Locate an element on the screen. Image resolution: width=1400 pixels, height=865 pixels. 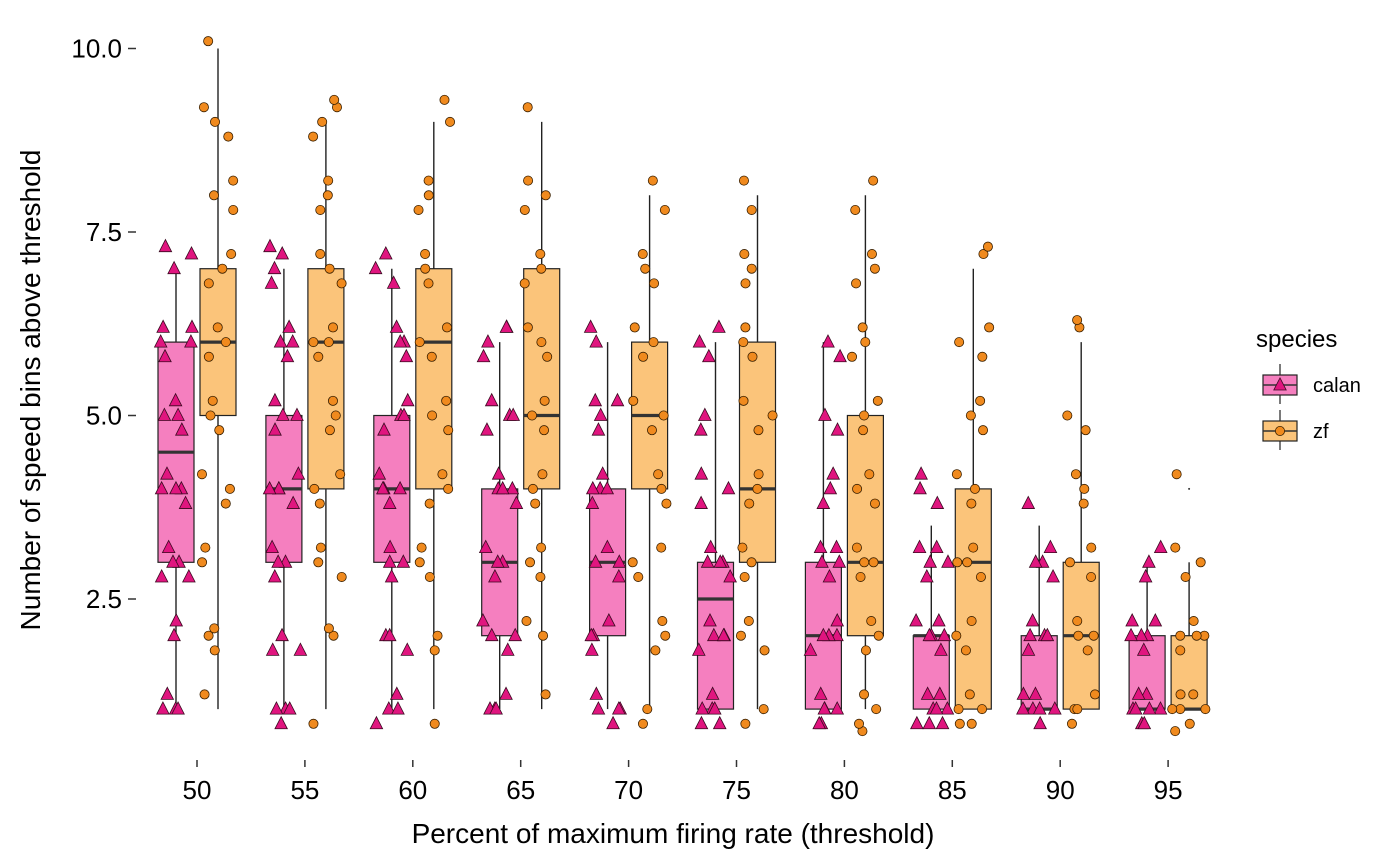
x-tick-label: 95 is located at coordinates (1168, 790).